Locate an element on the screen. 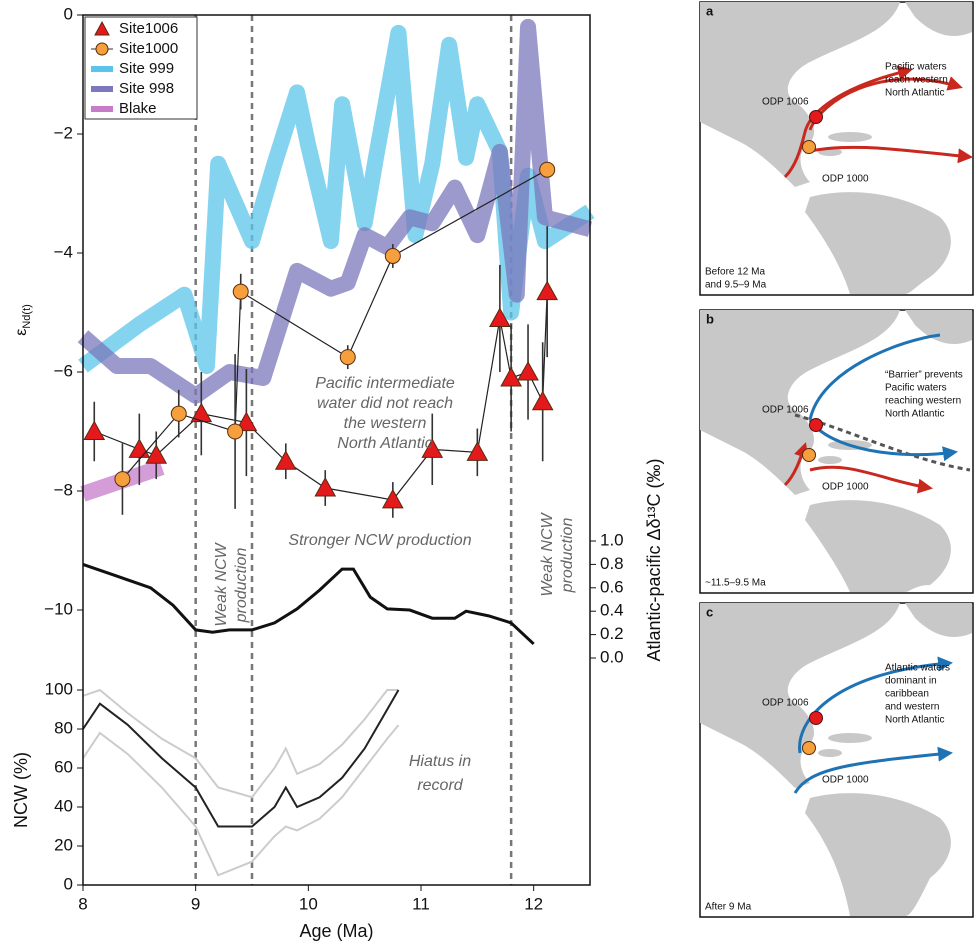  panel-label: a is located at coordinates (710, 10).